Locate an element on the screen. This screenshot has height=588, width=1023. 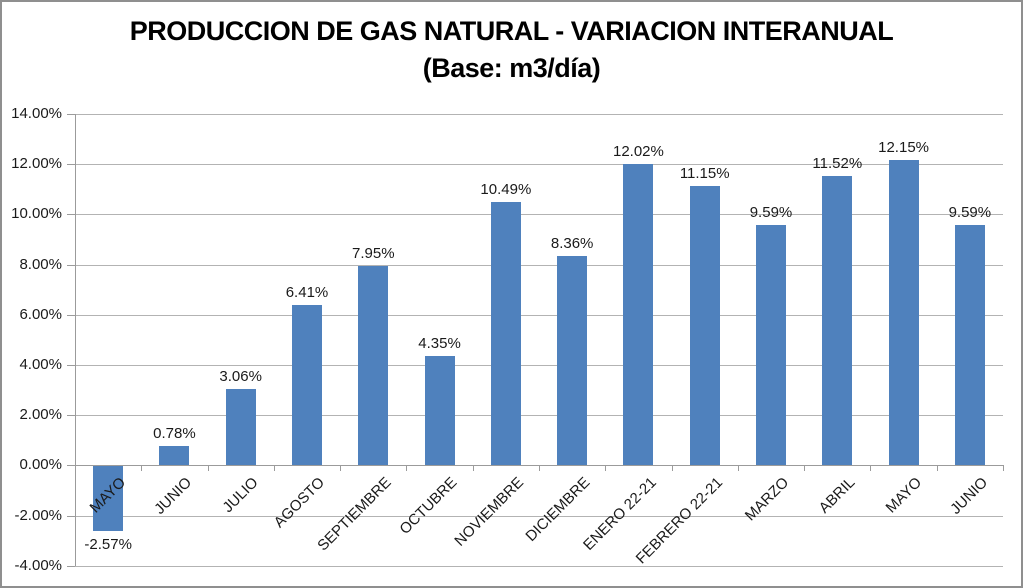
y-axis-tick-label: 10.00% is located at coordinates (36, 214).